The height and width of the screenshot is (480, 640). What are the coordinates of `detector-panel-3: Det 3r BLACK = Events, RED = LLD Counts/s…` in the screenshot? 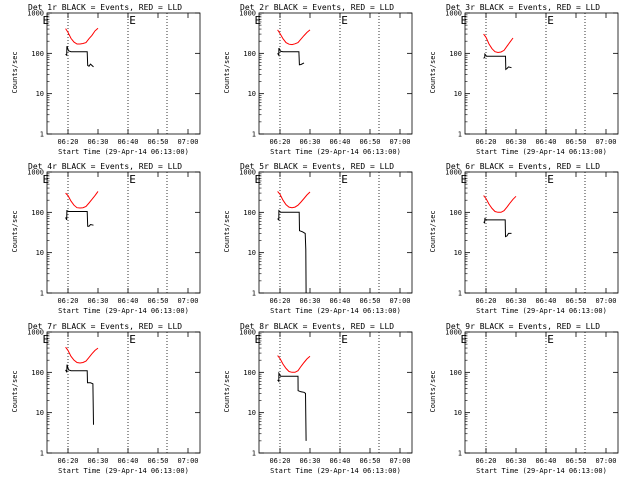 It's located at (524, 79).